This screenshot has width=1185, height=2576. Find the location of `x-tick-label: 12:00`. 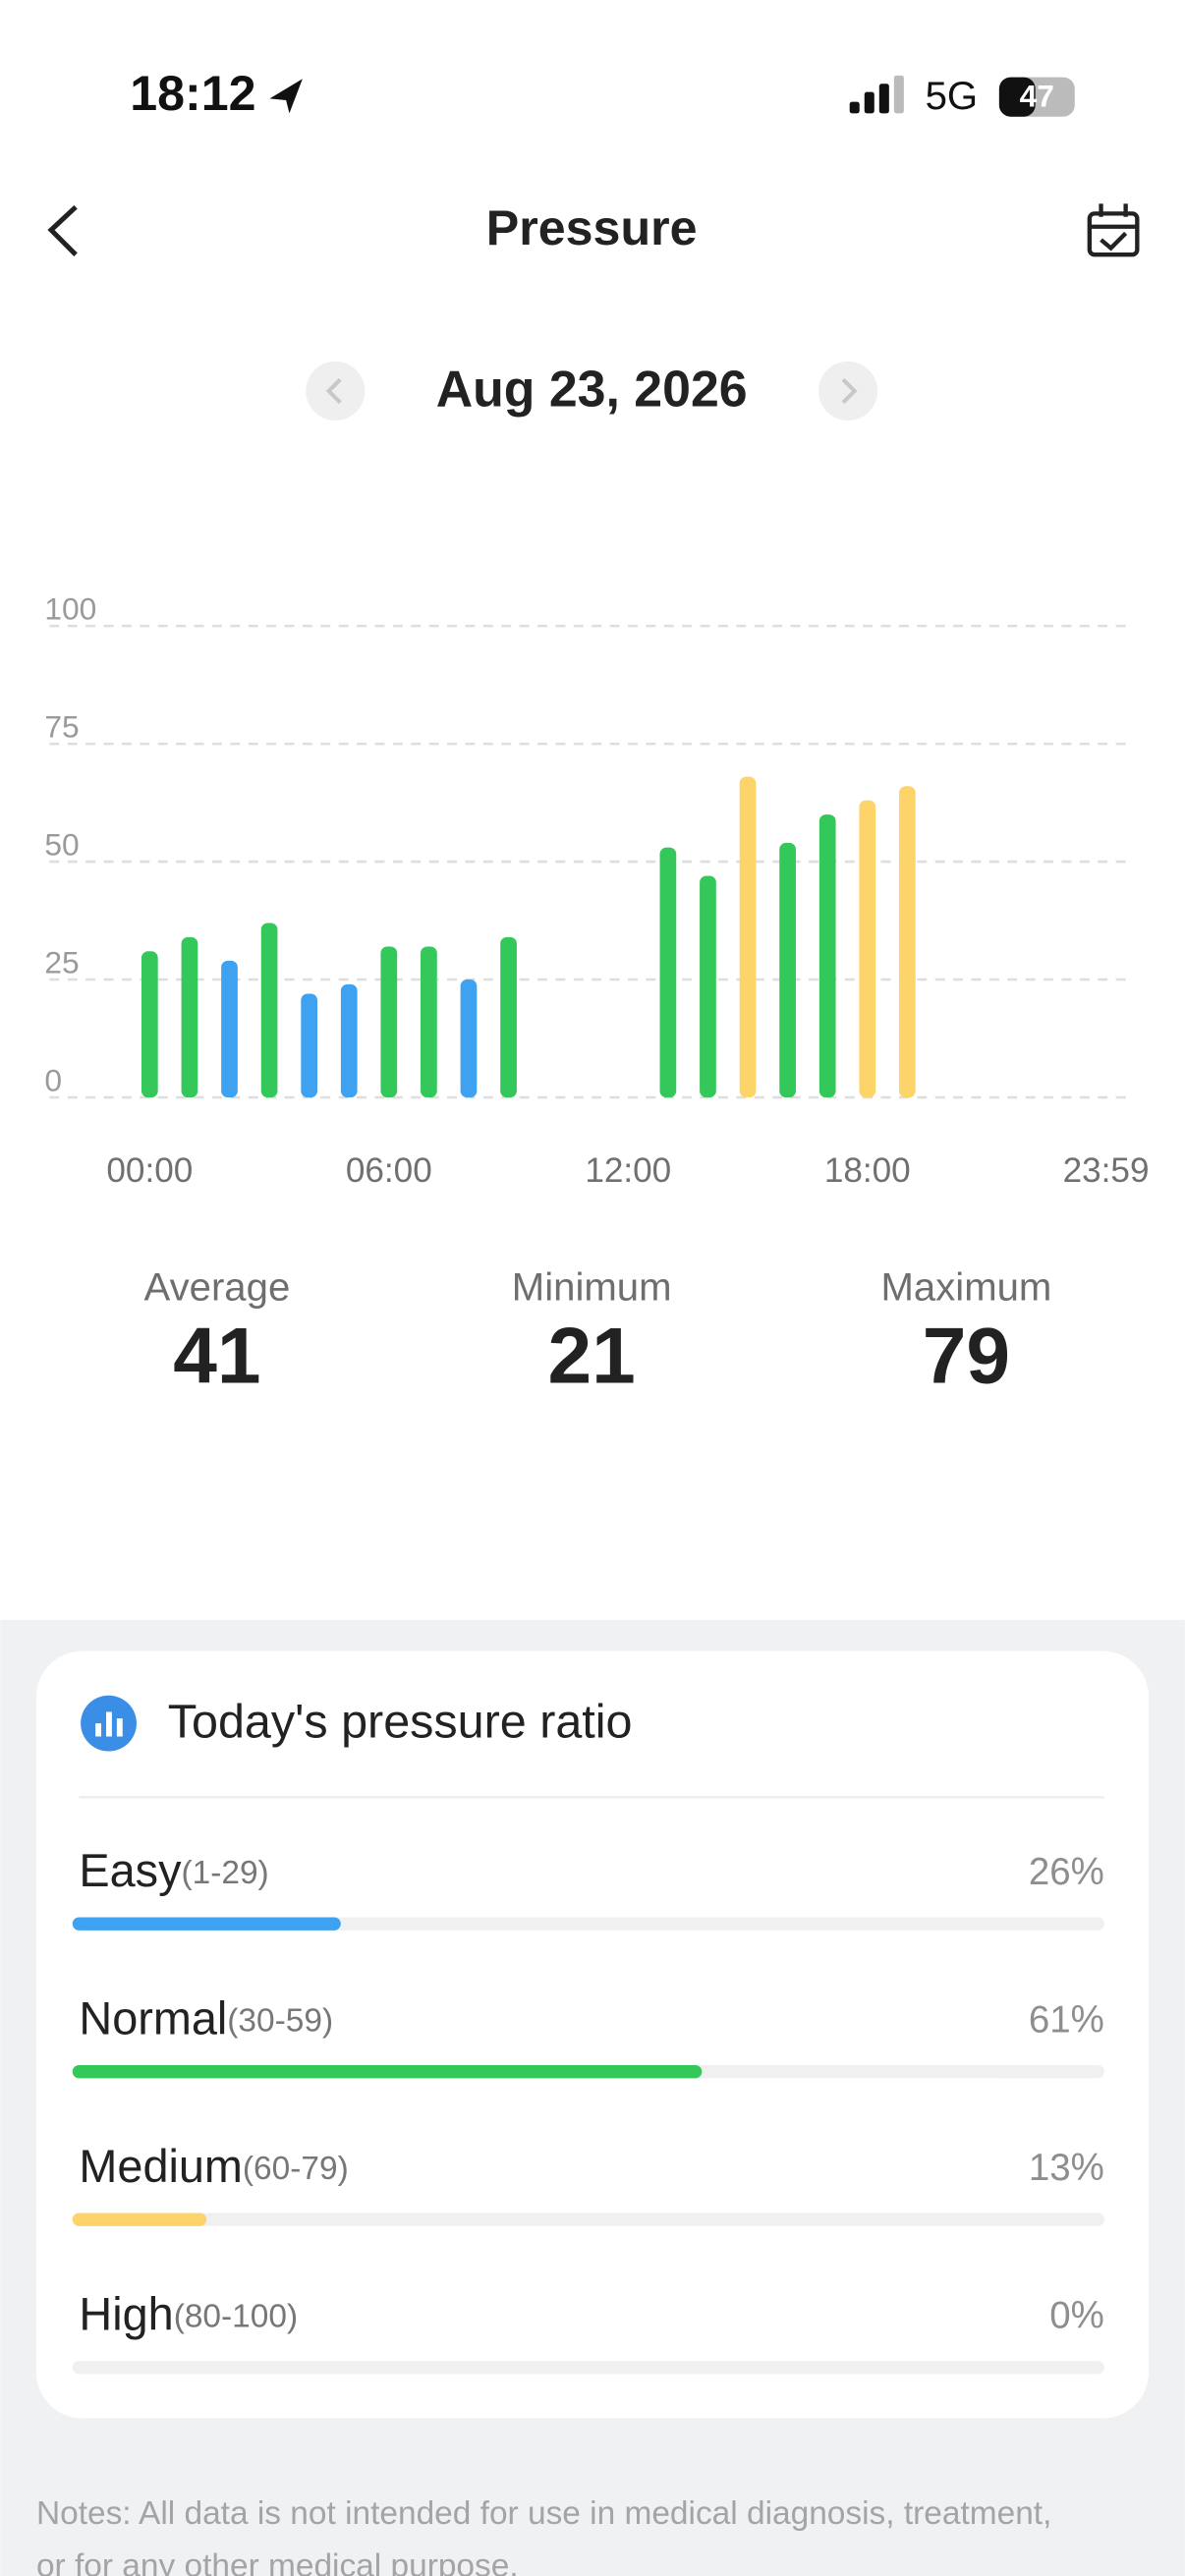

x-tick-label: 12:00 is located at coordinates (628, 1170).